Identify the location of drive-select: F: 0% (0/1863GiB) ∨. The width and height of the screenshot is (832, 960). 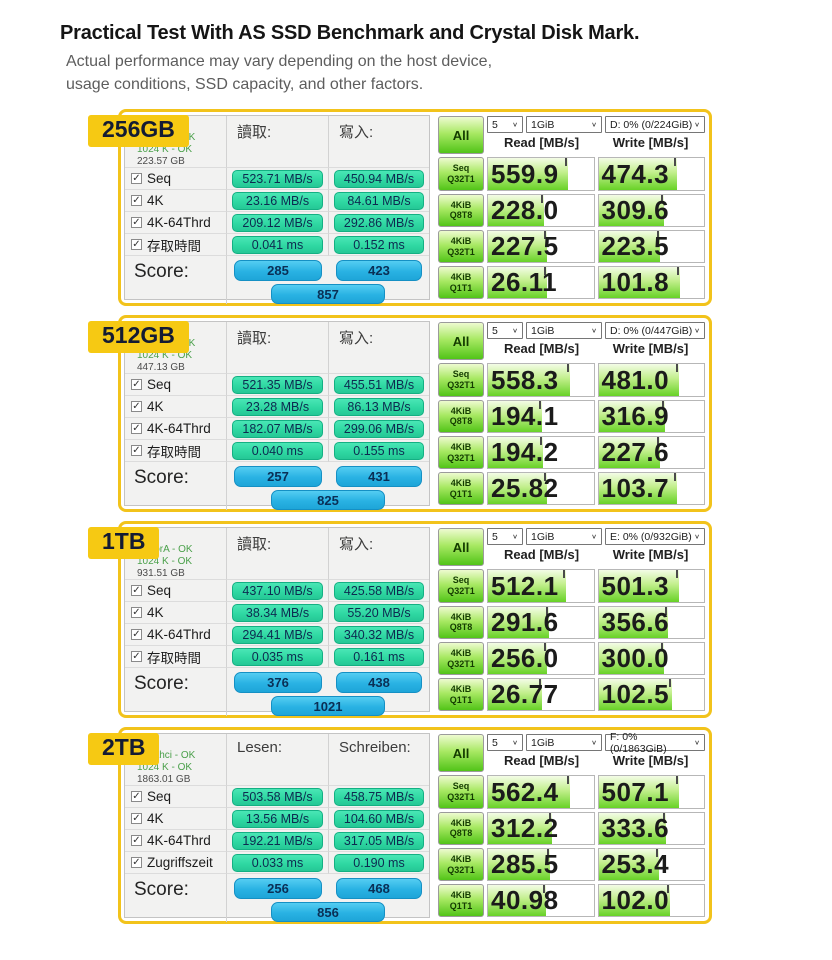
(655, 743).